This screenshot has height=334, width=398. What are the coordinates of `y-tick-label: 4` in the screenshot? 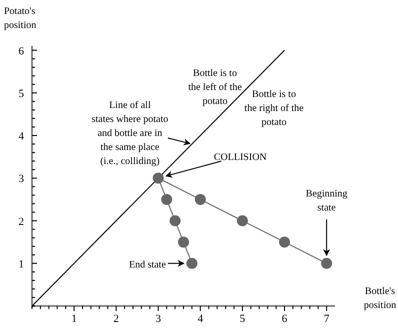 It's located at (21, 136).